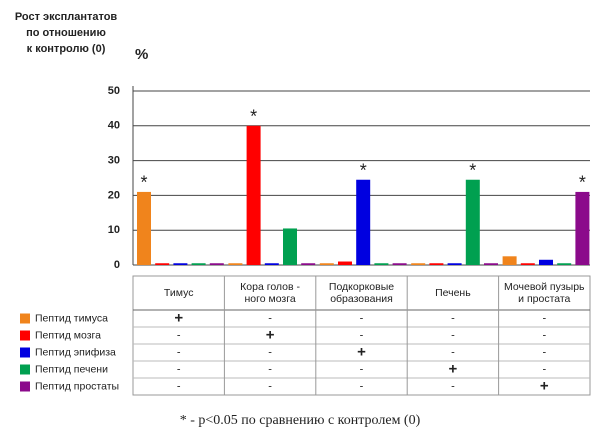 This screenshot has width=598, height=437. Describe the element at coordinates (114, 230) in the screenshot. I see `y-tick-label: 10` at that location.